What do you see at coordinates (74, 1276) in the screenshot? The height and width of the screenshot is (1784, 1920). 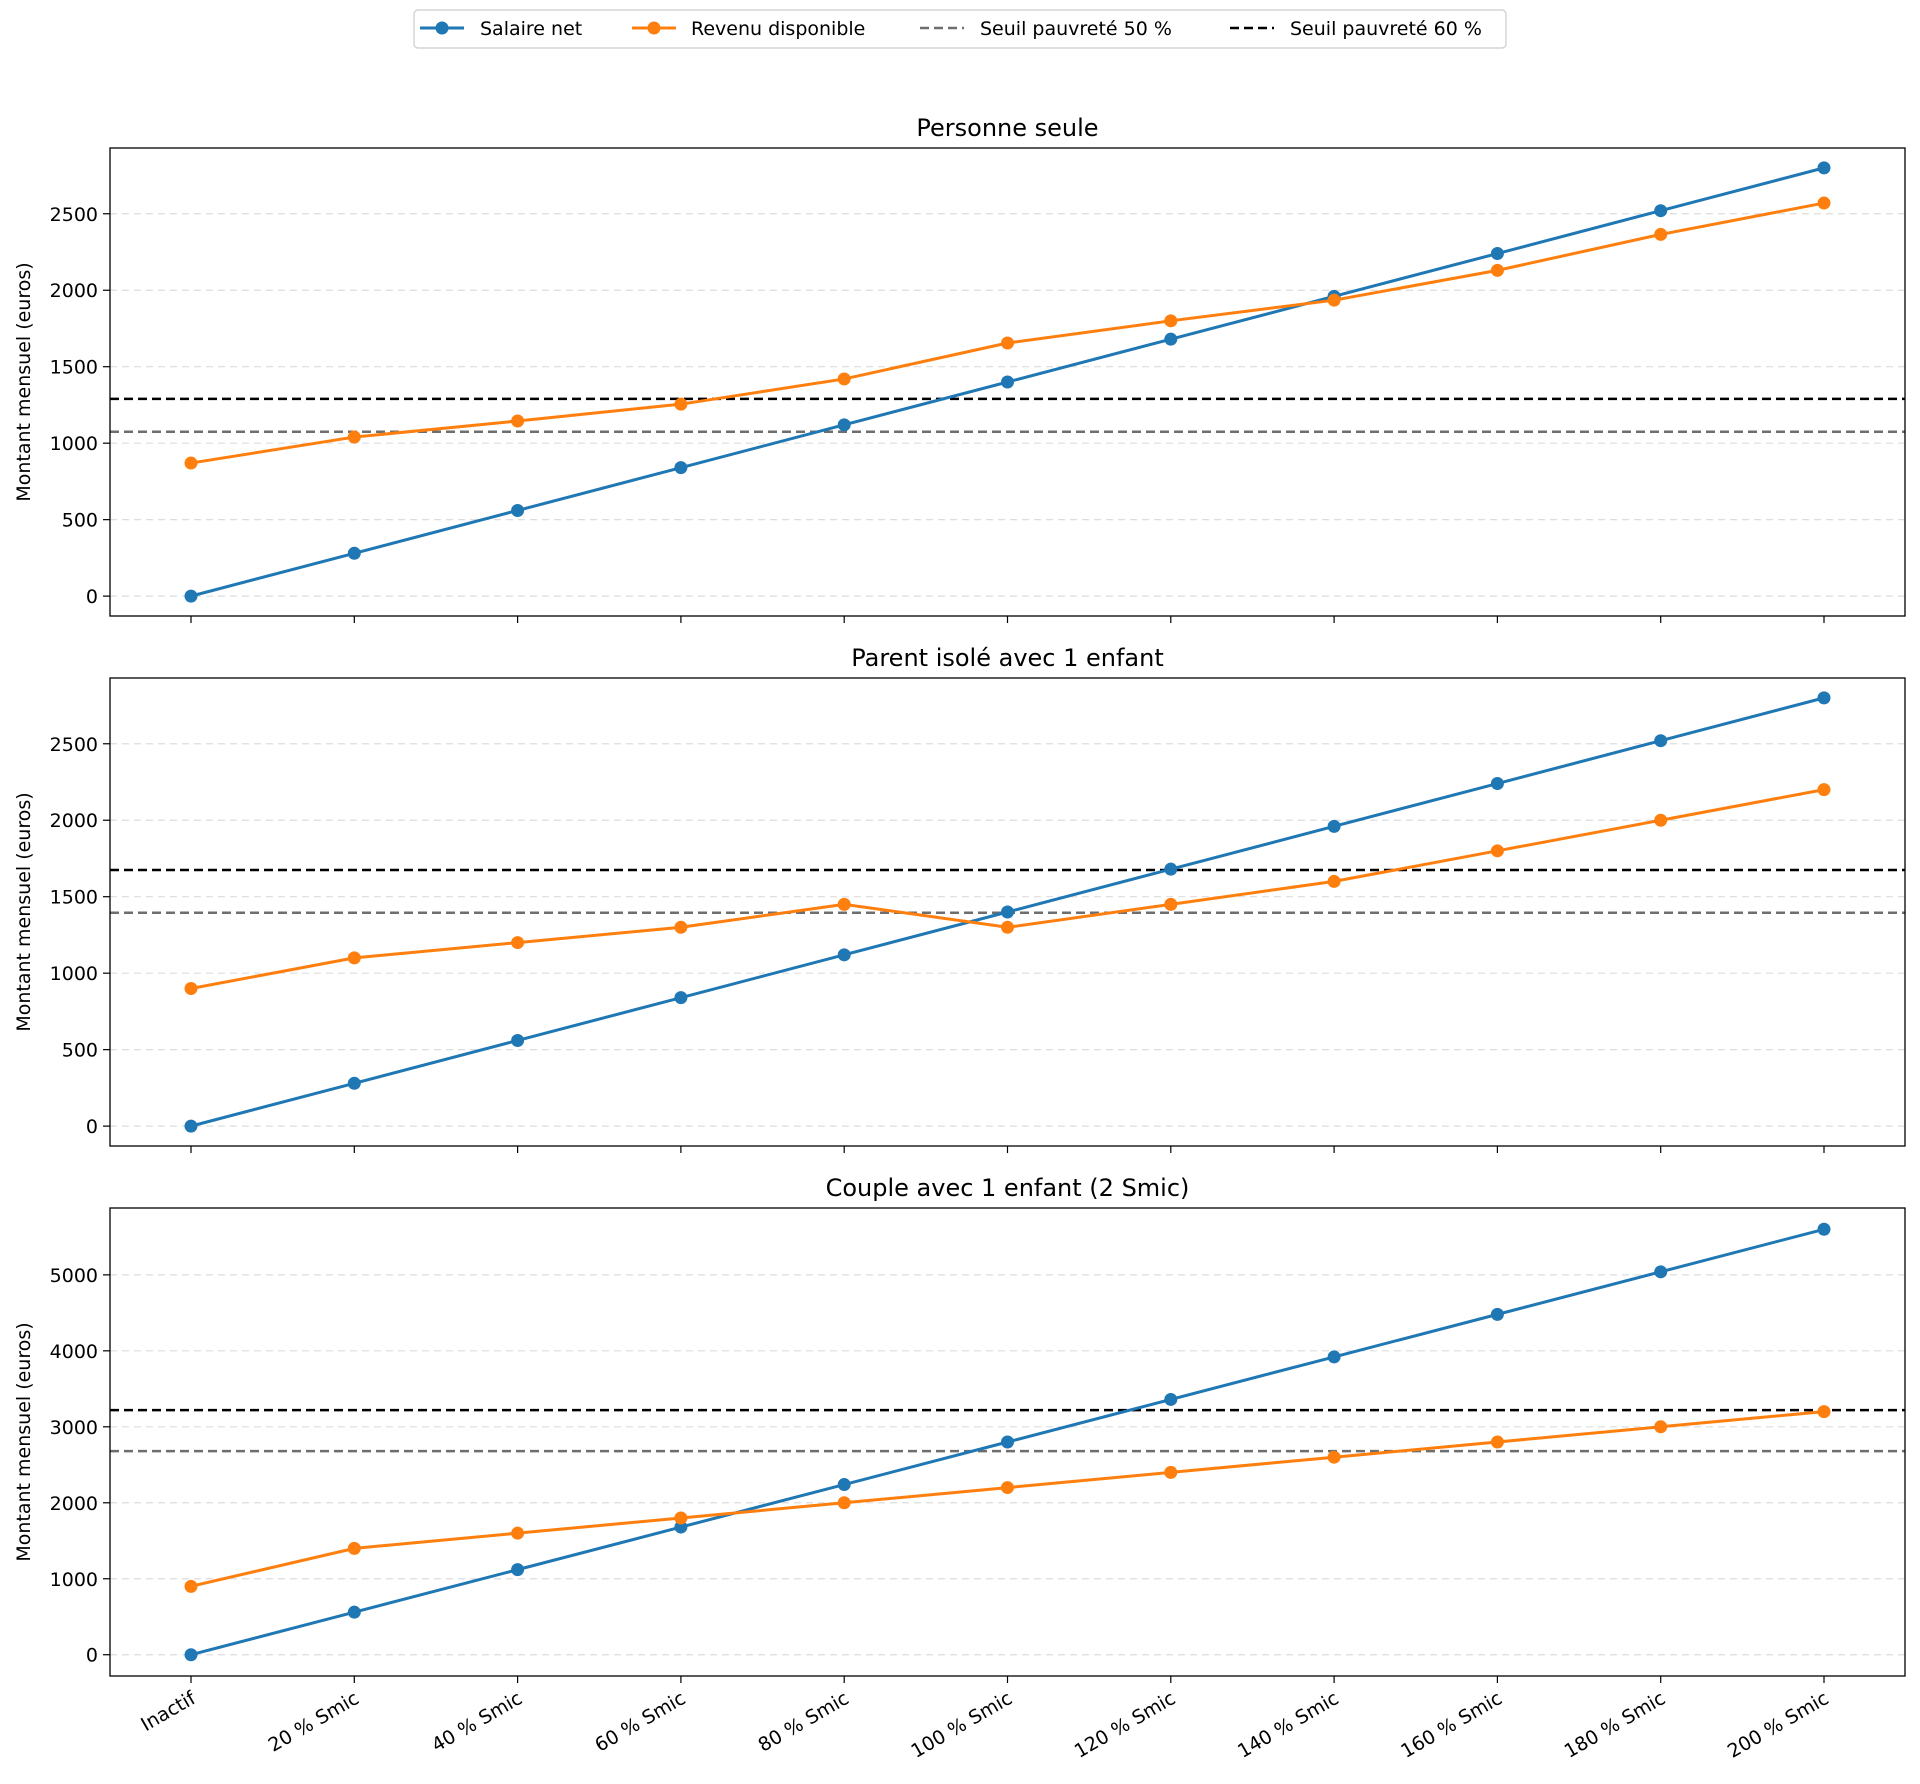 I see `y-tick-label: 5000` at bounding box center [74, 1276].